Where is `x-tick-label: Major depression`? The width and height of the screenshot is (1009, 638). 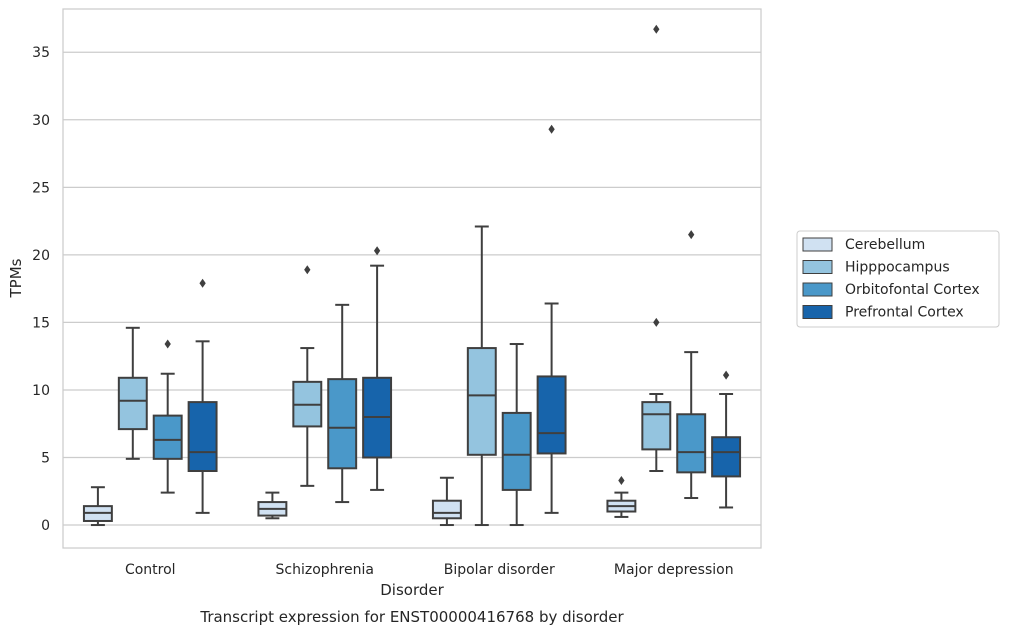 x-tick-label: Major depression is located at coordinates (674, 570).